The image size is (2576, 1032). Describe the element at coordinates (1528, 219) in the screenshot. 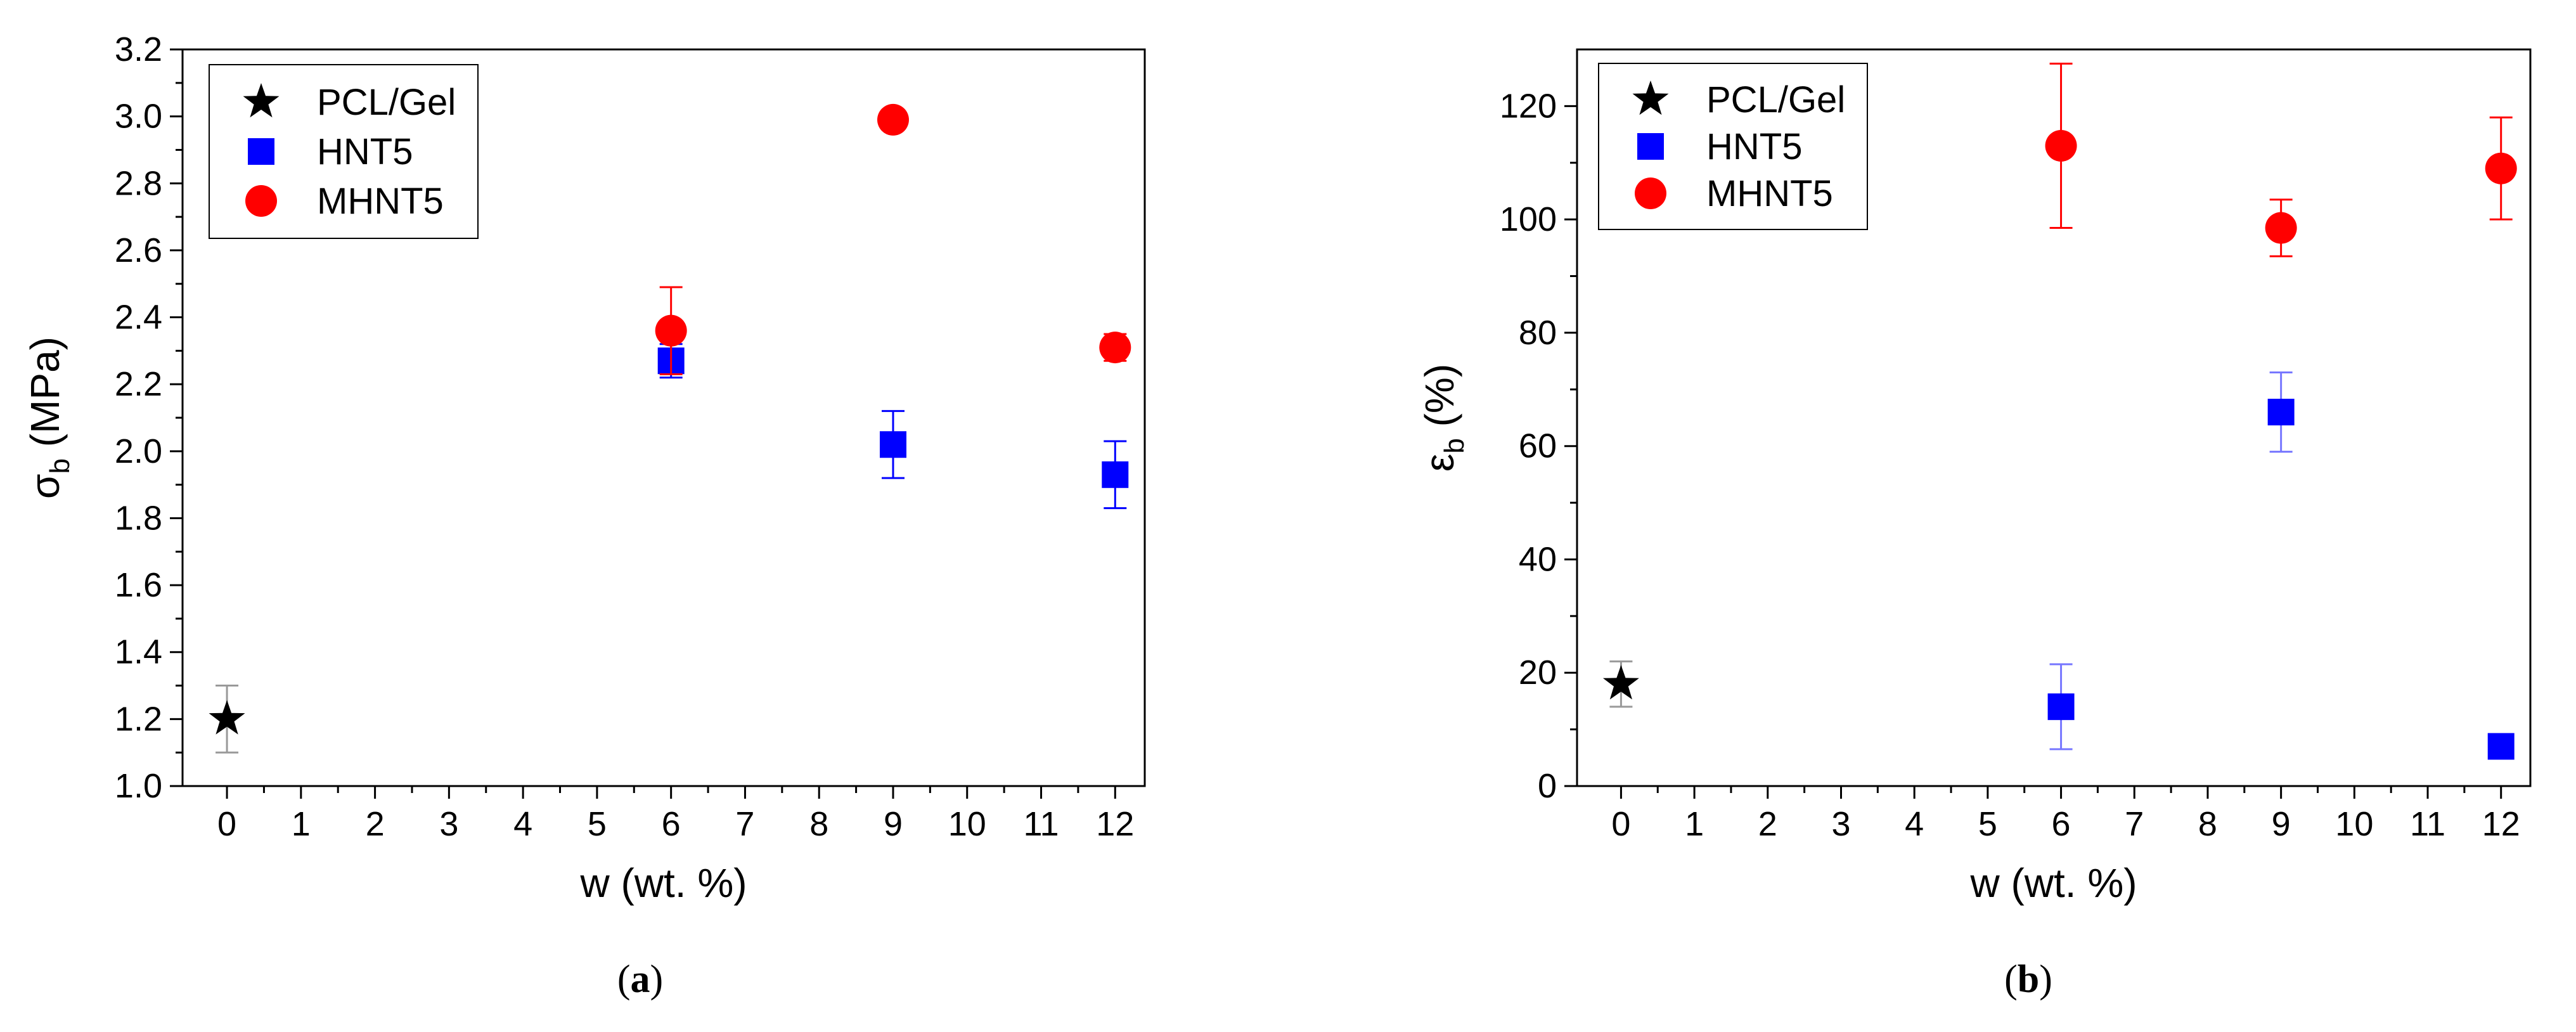

I see `y-tick-label: 100` at that location.